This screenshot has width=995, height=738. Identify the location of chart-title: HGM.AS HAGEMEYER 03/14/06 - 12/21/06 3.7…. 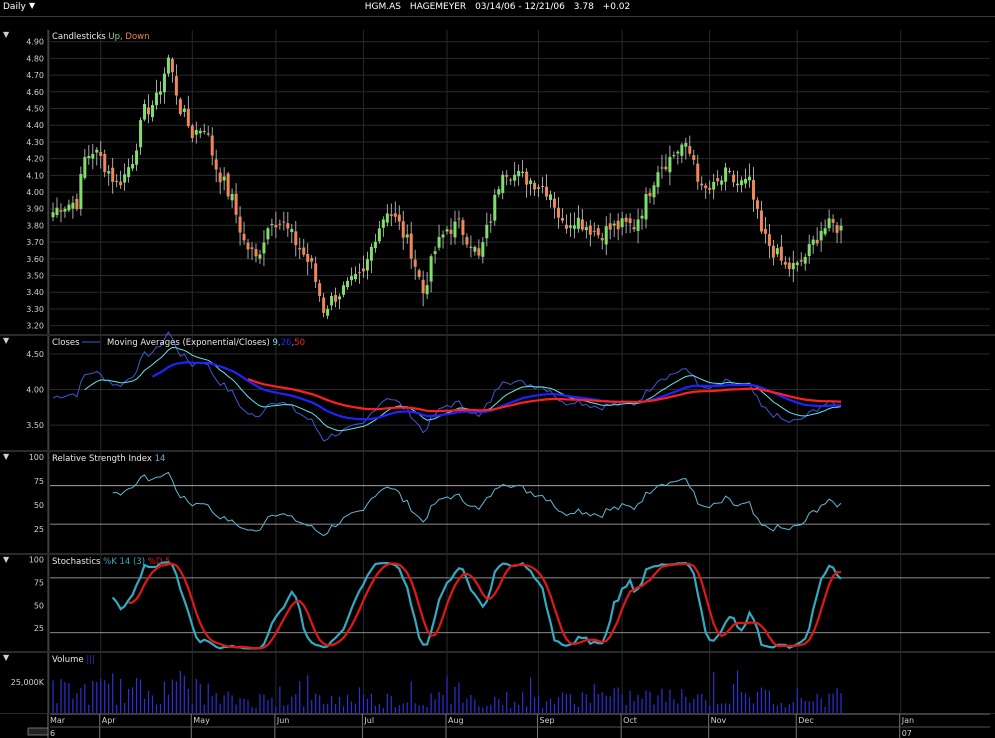
(497, 7).